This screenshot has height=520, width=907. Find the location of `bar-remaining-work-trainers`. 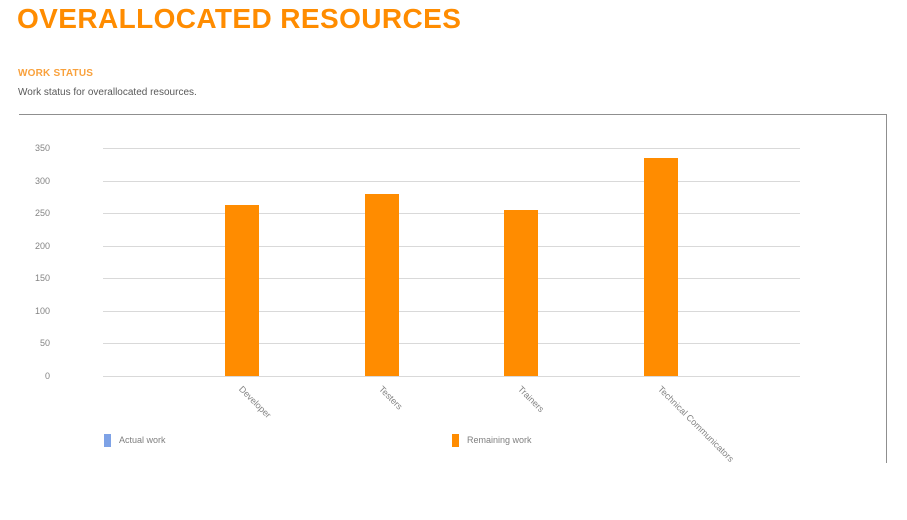

bar-remaining-work-trainers is located at coordinates (521, 292).